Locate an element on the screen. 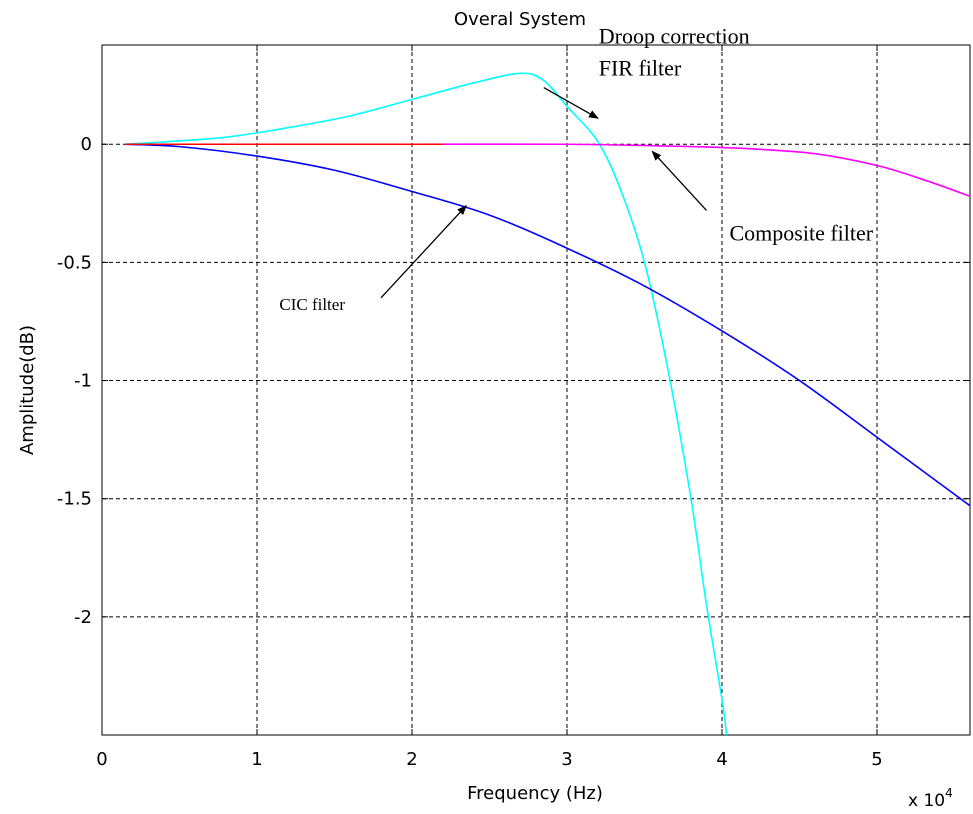  x-tick-label: 5 is located at coordinates (876, 759).